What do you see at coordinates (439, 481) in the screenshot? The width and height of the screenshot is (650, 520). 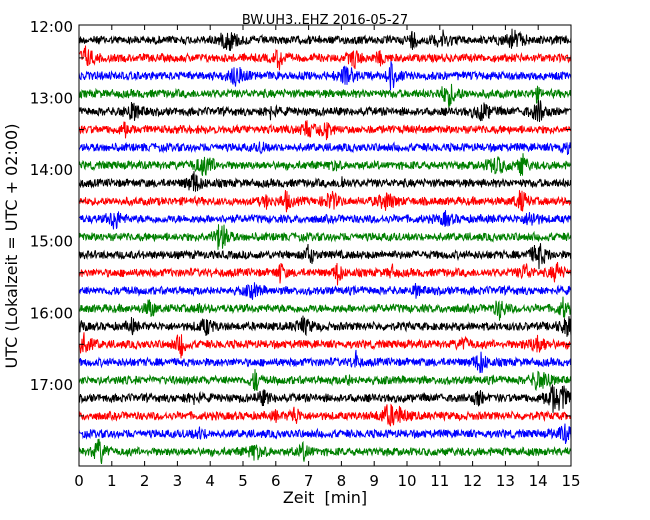 I see `x-tick-label: 11` at bounding box center [439, 481].